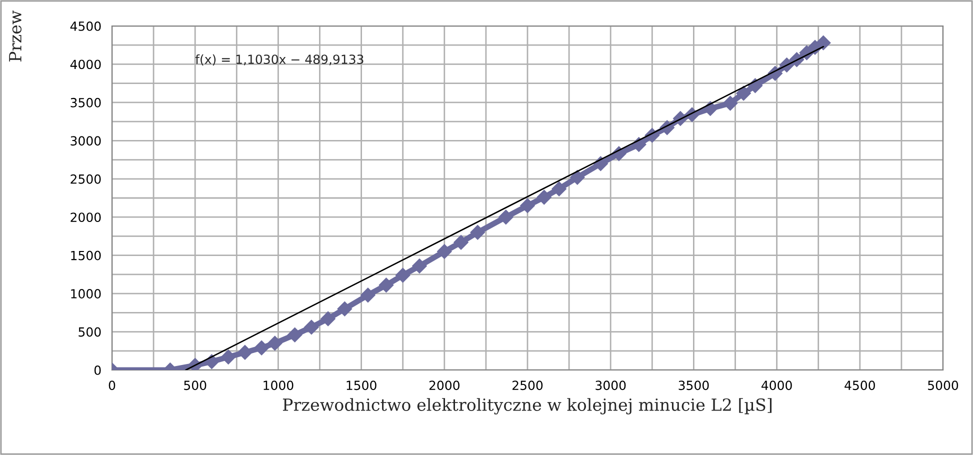 This screenshot has height=455, width=973. What do you see at coordinates (86, 255) in the screenshot?
I see `y-tick-label: 1500` at bounding box center [86, 255].